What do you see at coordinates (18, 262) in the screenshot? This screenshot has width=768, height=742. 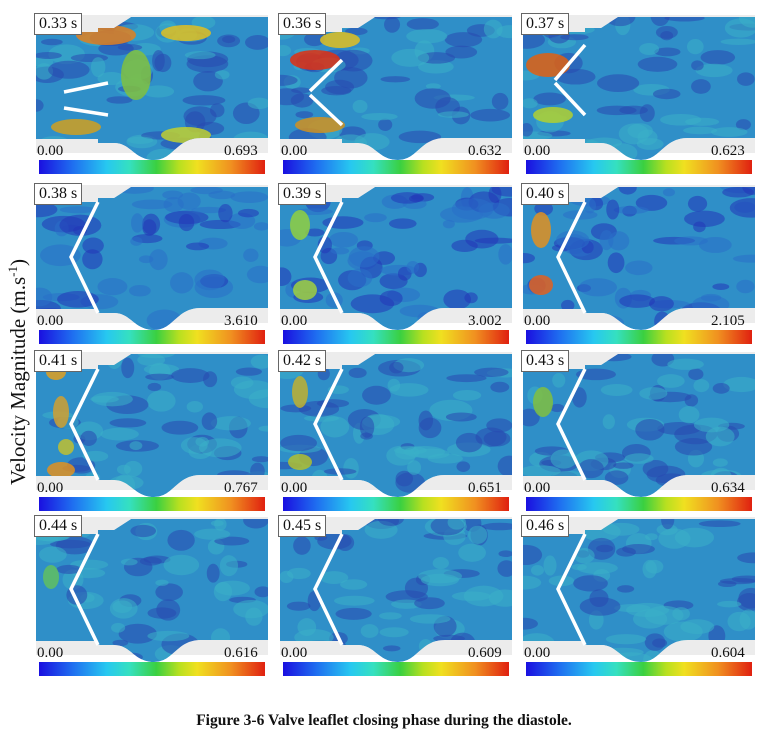 I see `y-axis-label-suffix: )` at bounding box center [18, 262].